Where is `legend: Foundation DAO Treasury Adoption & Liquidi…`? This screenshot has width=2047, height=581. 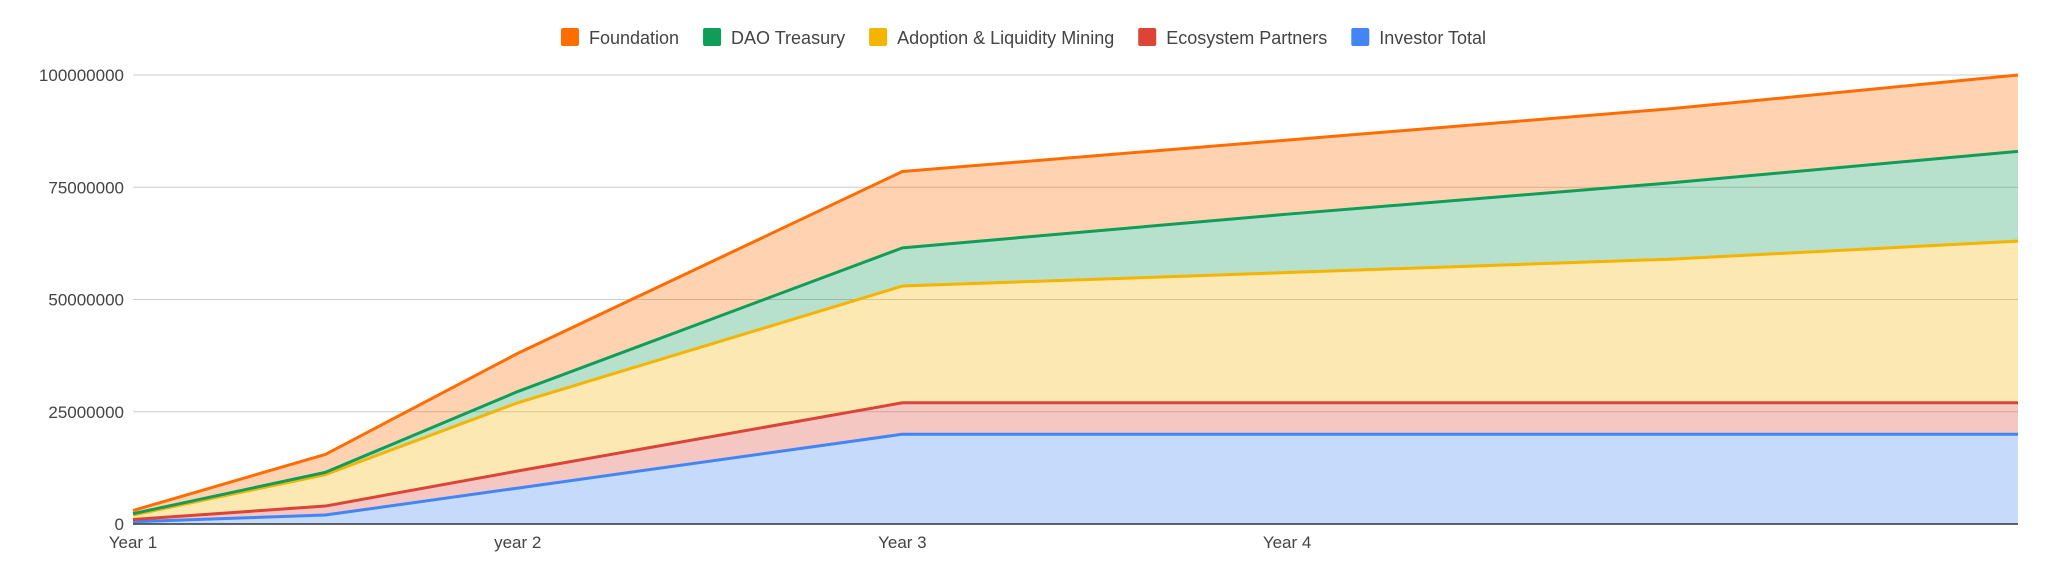 legend: Foundation DAO Treasury Adoption & Liquidi… is located at coordinates (1023, 38).